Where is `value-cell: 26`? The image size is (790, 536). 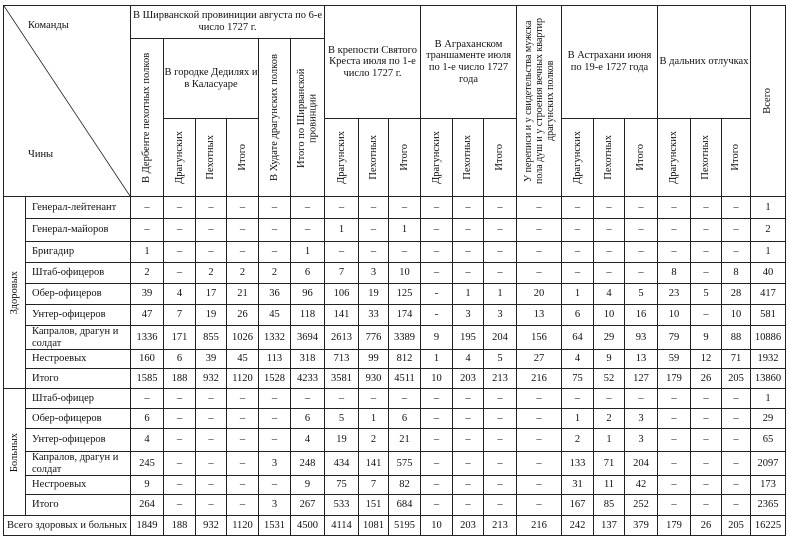
value-cell: 26 is located at coordinates (242, 315).